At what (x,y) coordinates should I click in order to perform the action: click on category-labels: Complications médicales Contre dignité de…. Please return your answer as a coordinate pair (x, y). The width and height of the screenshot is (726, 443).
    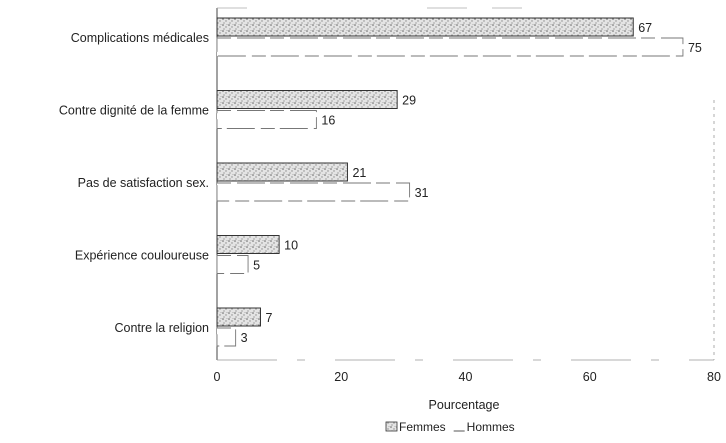
    Looking at the image, I should click on (134, 183).